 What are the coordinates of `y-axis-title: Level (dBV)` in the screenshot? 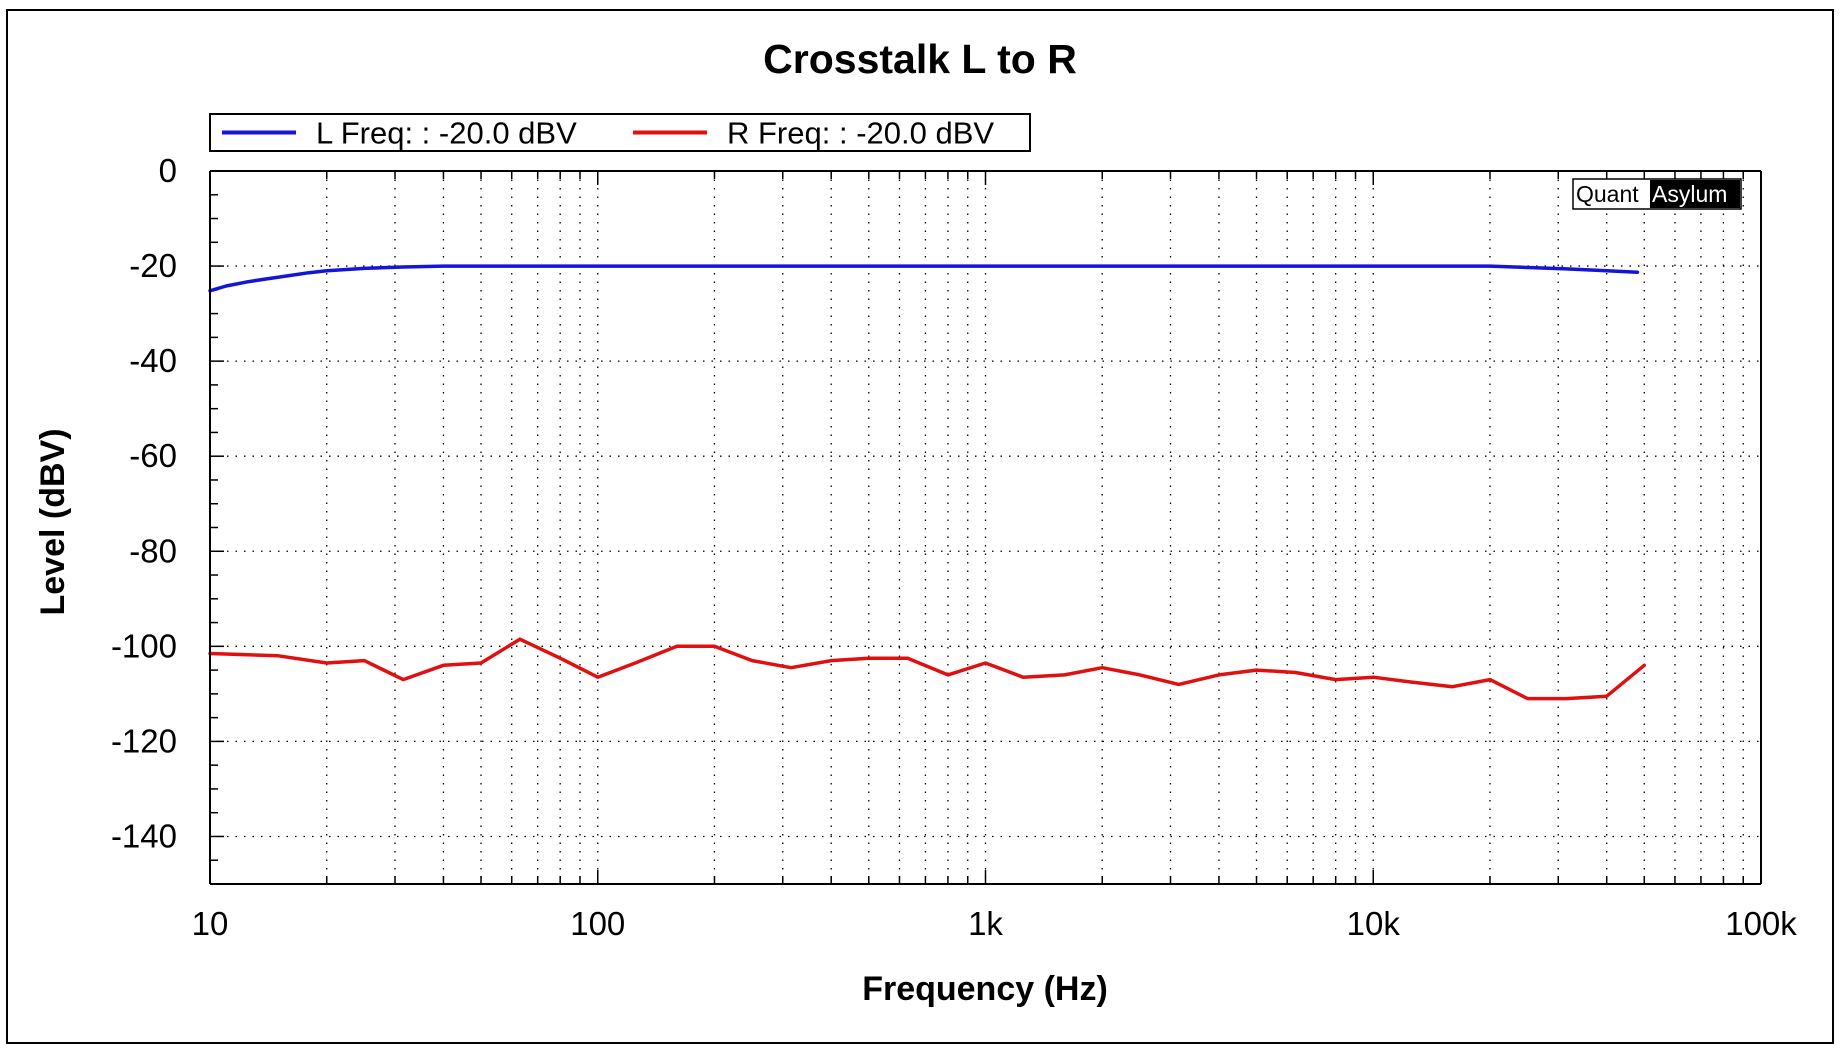 It's located at (53, 521).